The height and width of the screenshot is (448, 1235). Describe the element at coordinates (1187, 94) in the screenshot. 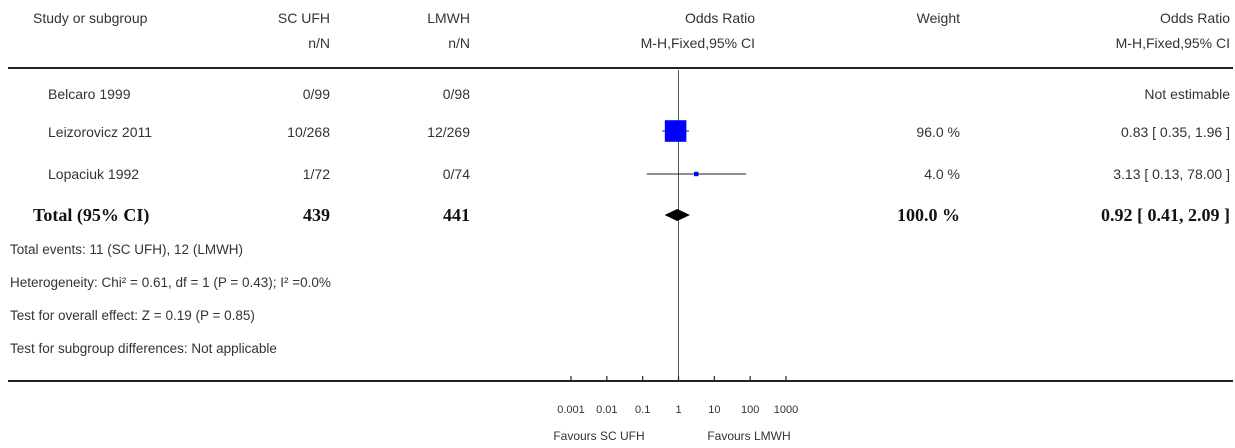

I see `study-ci: Not estimable` at that location.